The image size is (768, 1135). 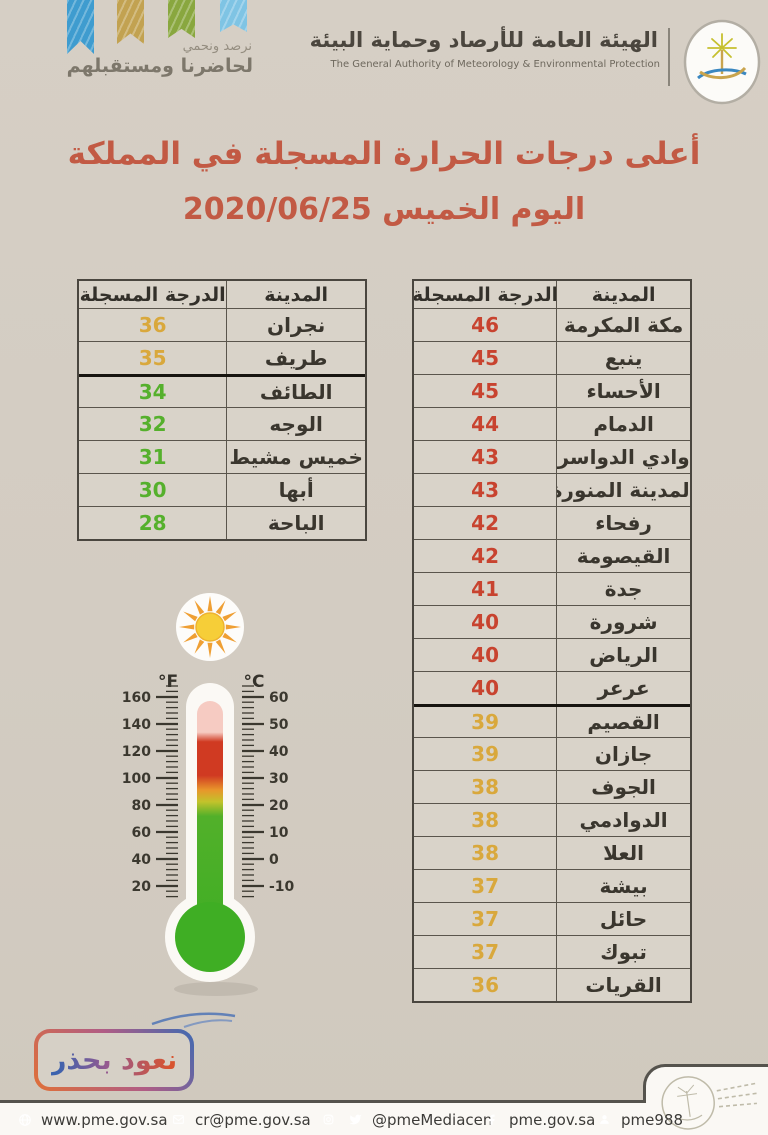 I want to click on footer-divider-line, so click(x=323, y=1101).